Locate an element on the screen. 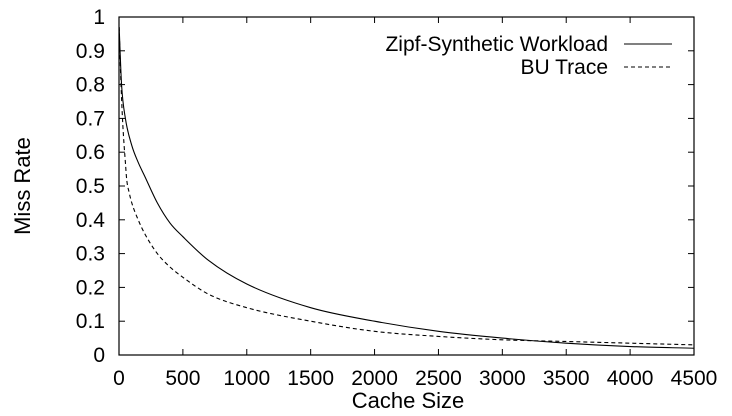  y-tick-label: 0.4 is located at coordinates (91, 220).